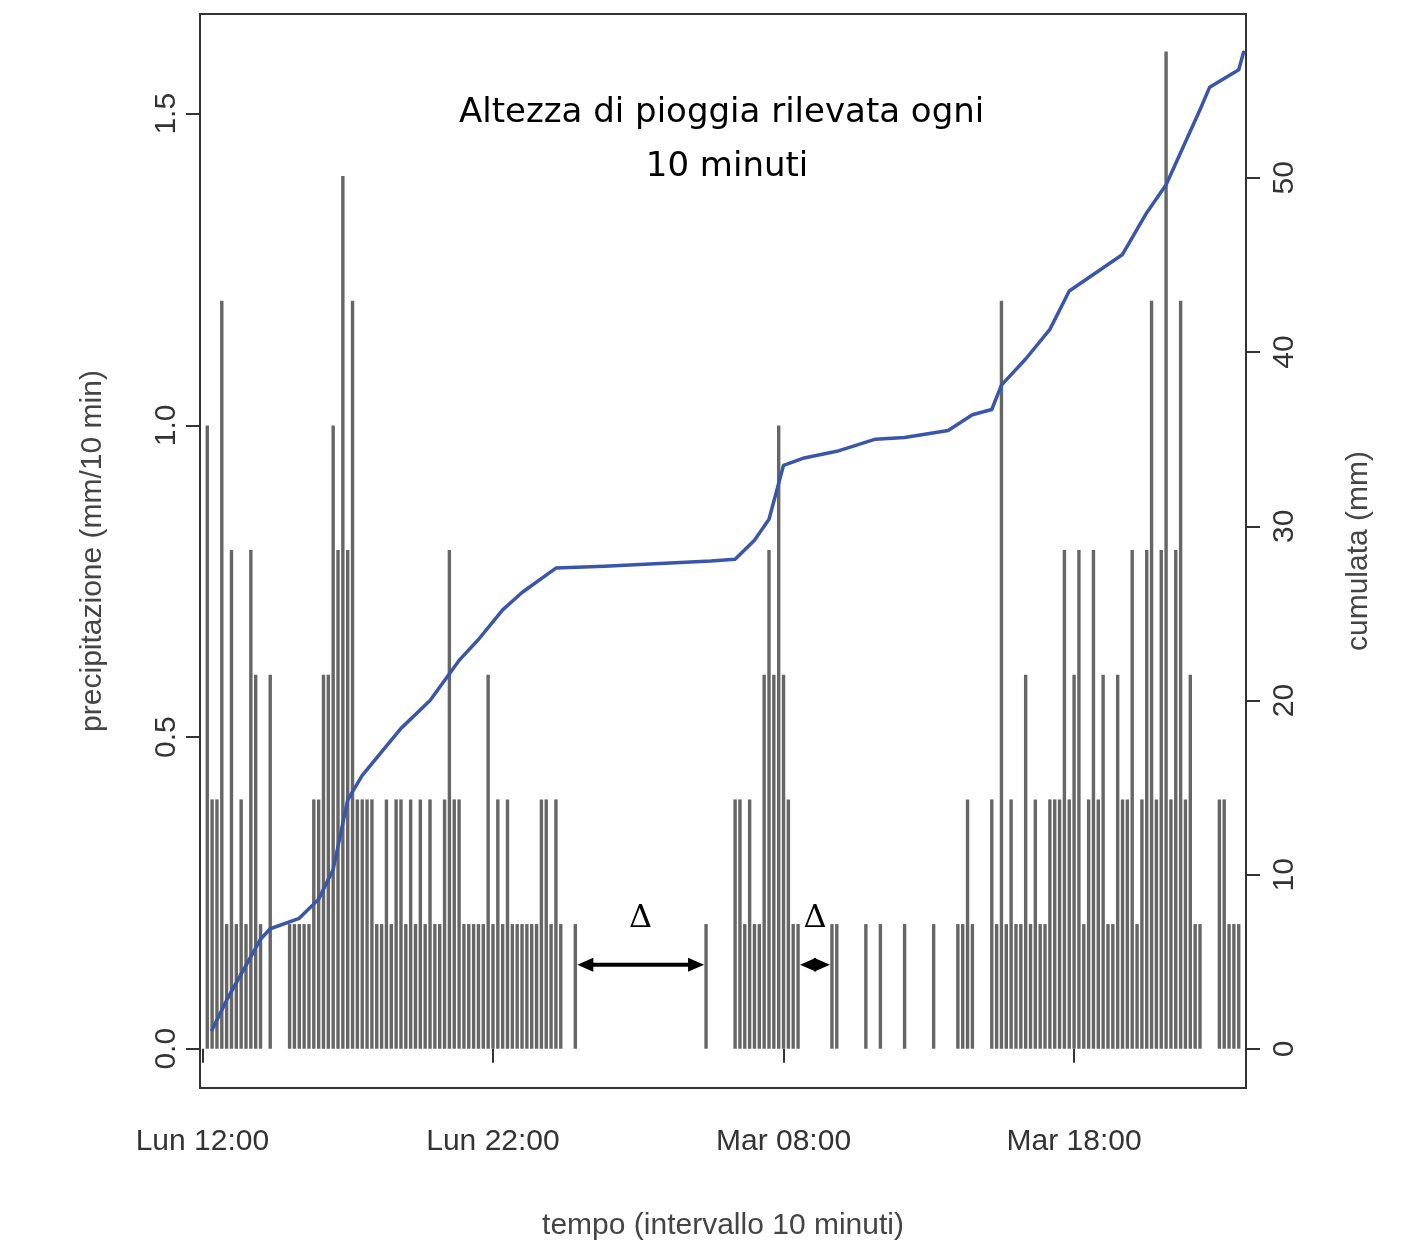  Describe the element at coordinates (202, 1139) in the screenshot. I see `x-tick-label: Lun 12:00` at that location.